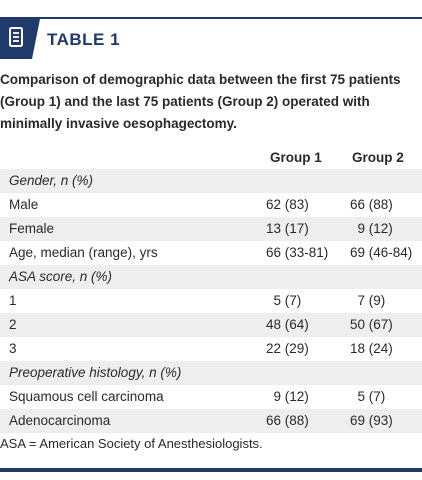 The height and width of the screenshot is (480, 422). What do you see at coordinates (211, 205) in the screenshot?
I see `table-row: Male 62 (83) 66 (88)` at bounding box center [211, 205].